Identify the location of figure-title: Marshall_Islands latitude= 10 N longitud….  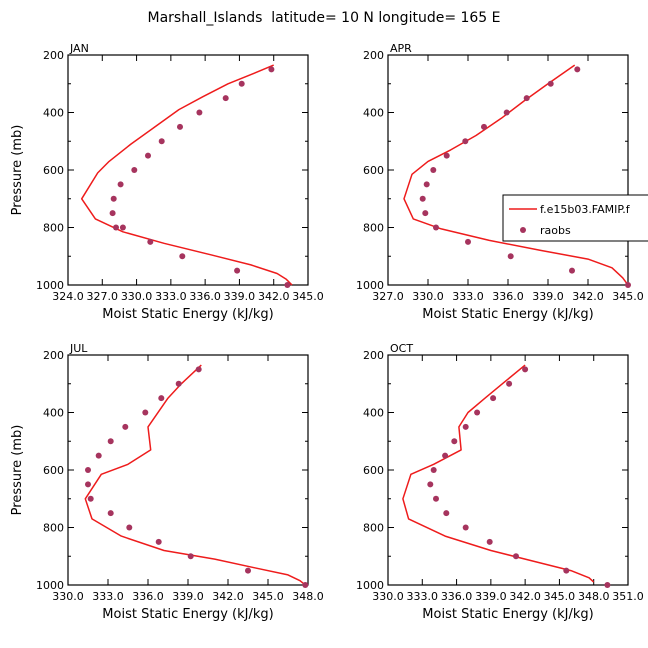
(323, 18).